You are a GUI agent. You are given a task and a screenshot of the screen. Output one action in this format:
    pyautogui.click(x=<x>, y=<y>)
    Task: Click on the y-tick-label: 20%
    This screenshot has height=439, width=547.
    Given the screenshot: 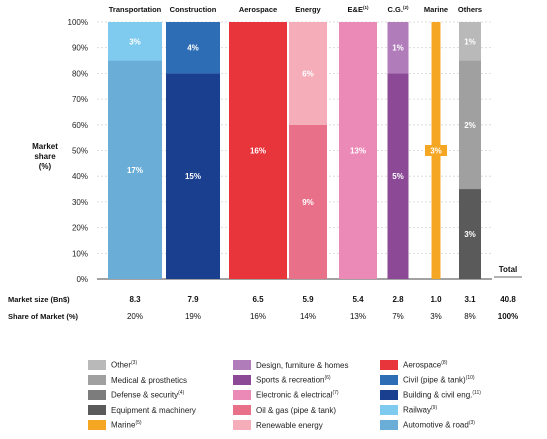 What is the action you would take?
    pyautogui.click(x=80, y=228)
    